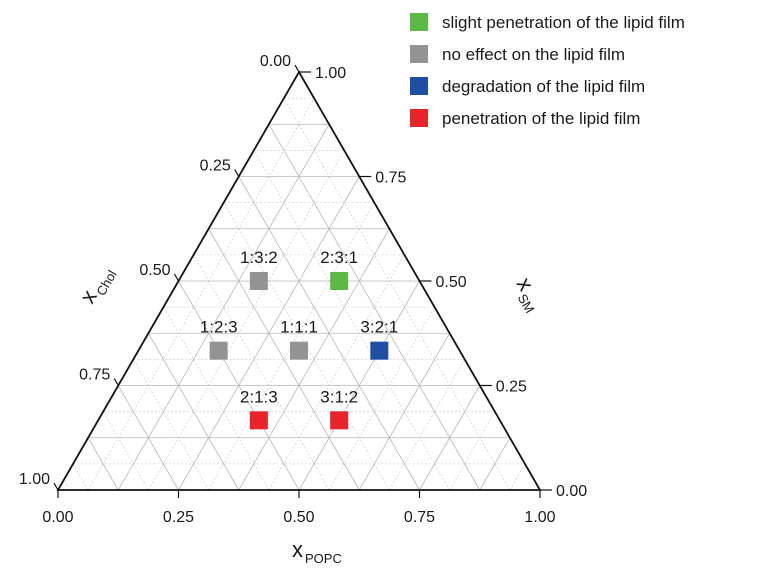 The height and width of the screenshot is (578, 762). Describe the element at coordinates (339, 257) in the screenshot. I see `data-point-label: 2:3:1` at that location.